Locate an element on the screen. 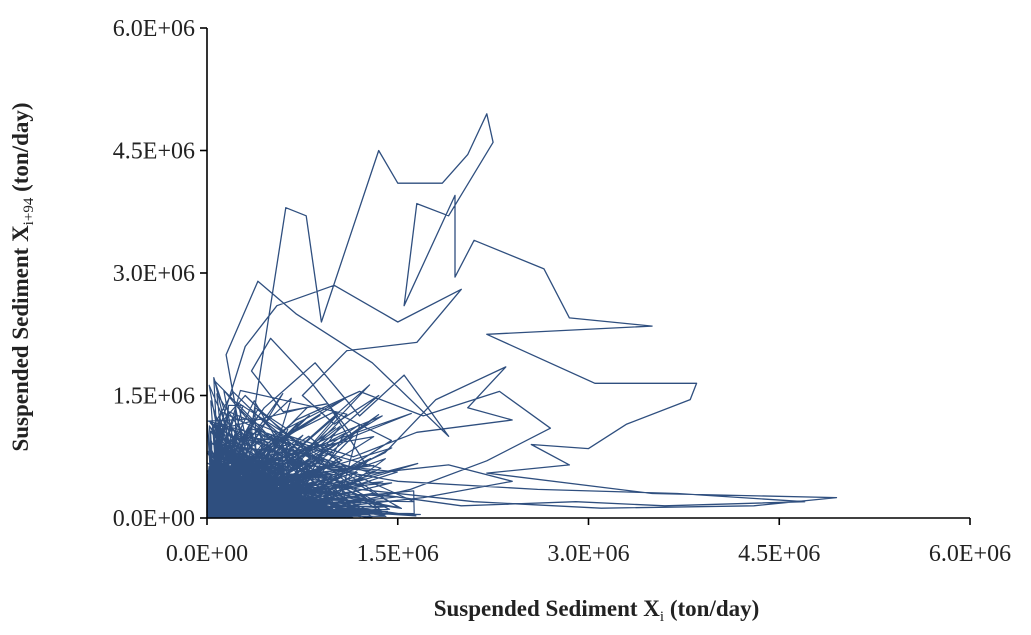 The image size is (1031, 635). x-tick-label: 3.0E+06 is located at coordinates (588, 554).